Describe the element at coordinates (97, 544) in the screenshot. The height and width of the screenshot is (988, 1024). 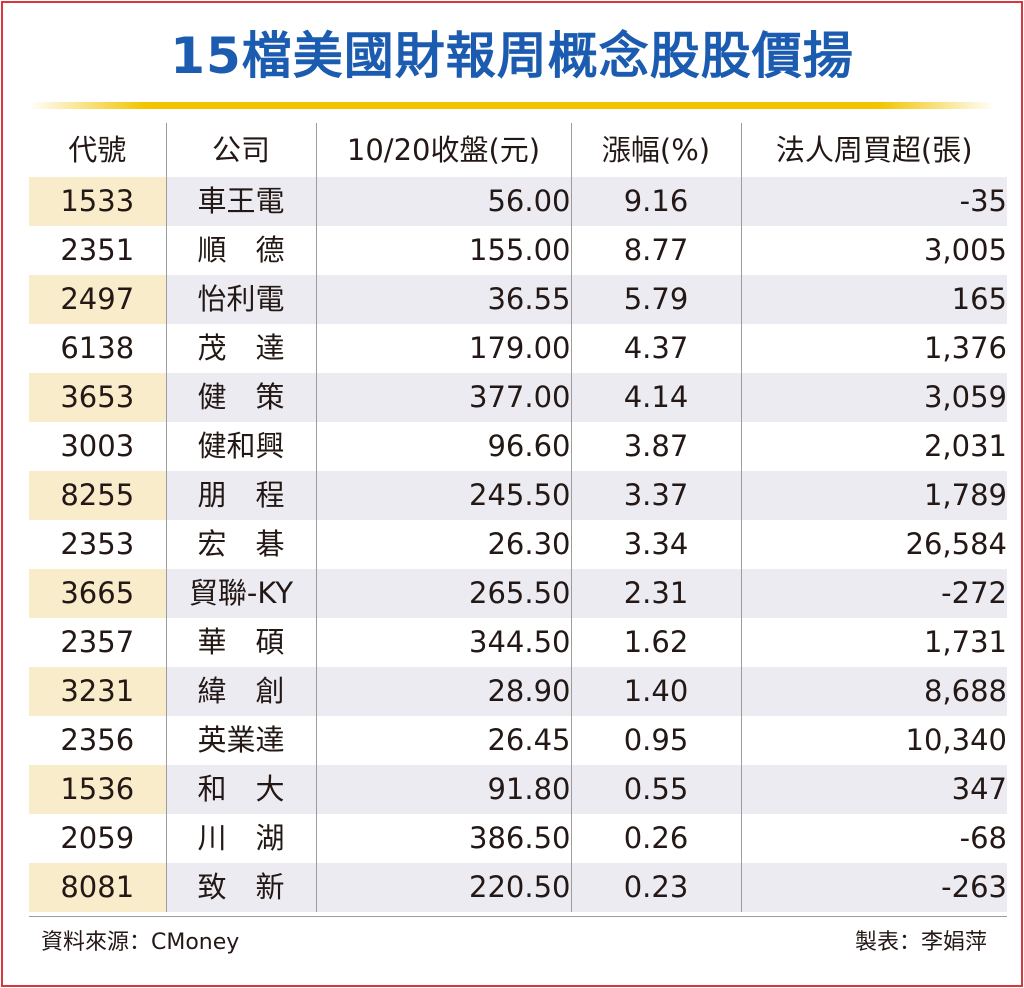
I see `cell-code: 2353` at that location.